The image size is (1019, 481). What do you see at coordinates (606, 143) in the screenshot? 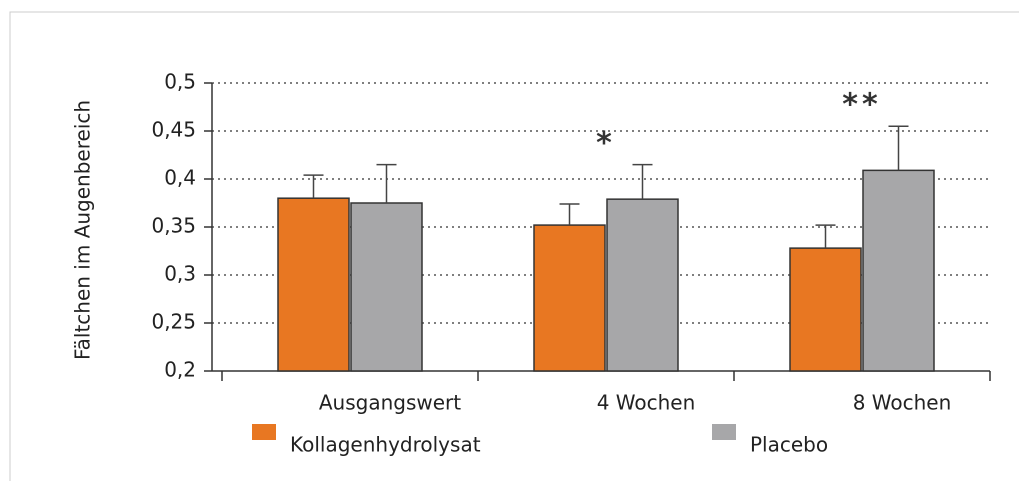
I see `annotation: *` at bounding box center [606, 143].